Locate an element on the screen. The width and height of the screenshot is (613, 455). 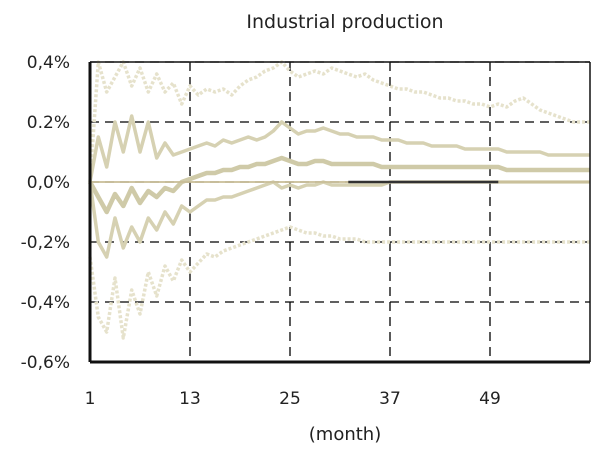
x-tick-label: 25 is located at coordinates (290, 399).